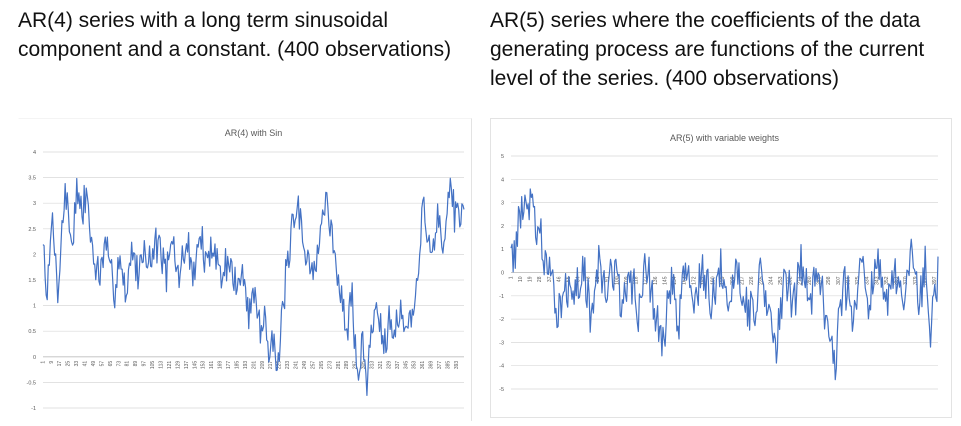 This screenshot has width=961, height=426. Describe the element at coordinates (229, 365) in the screenshot. I see `x-tick-label: 177` at that location.